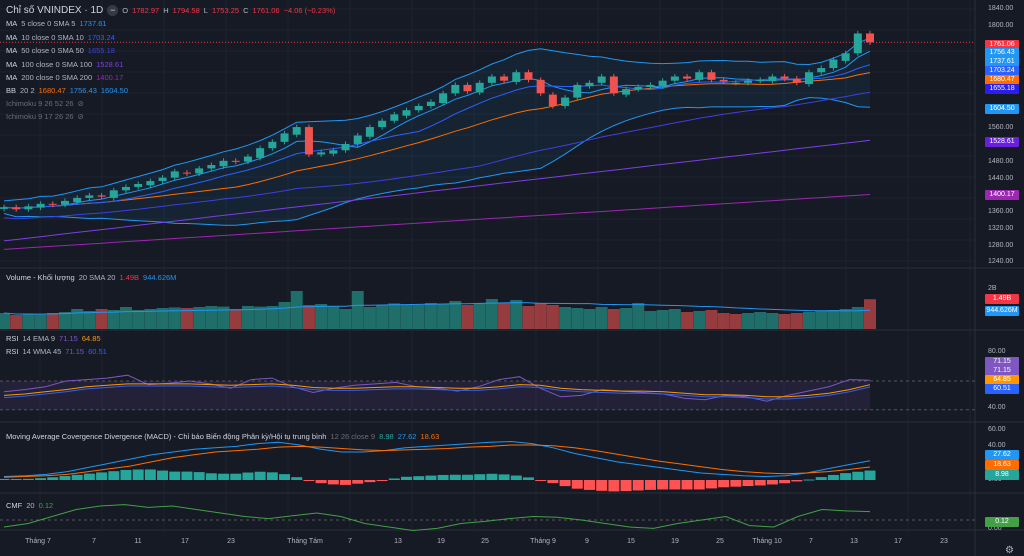  What do you see at coordinates (1001, 211) in the screenshot?
I see `price-axis-label: 1360.00` at bounding box center [1001, 211].